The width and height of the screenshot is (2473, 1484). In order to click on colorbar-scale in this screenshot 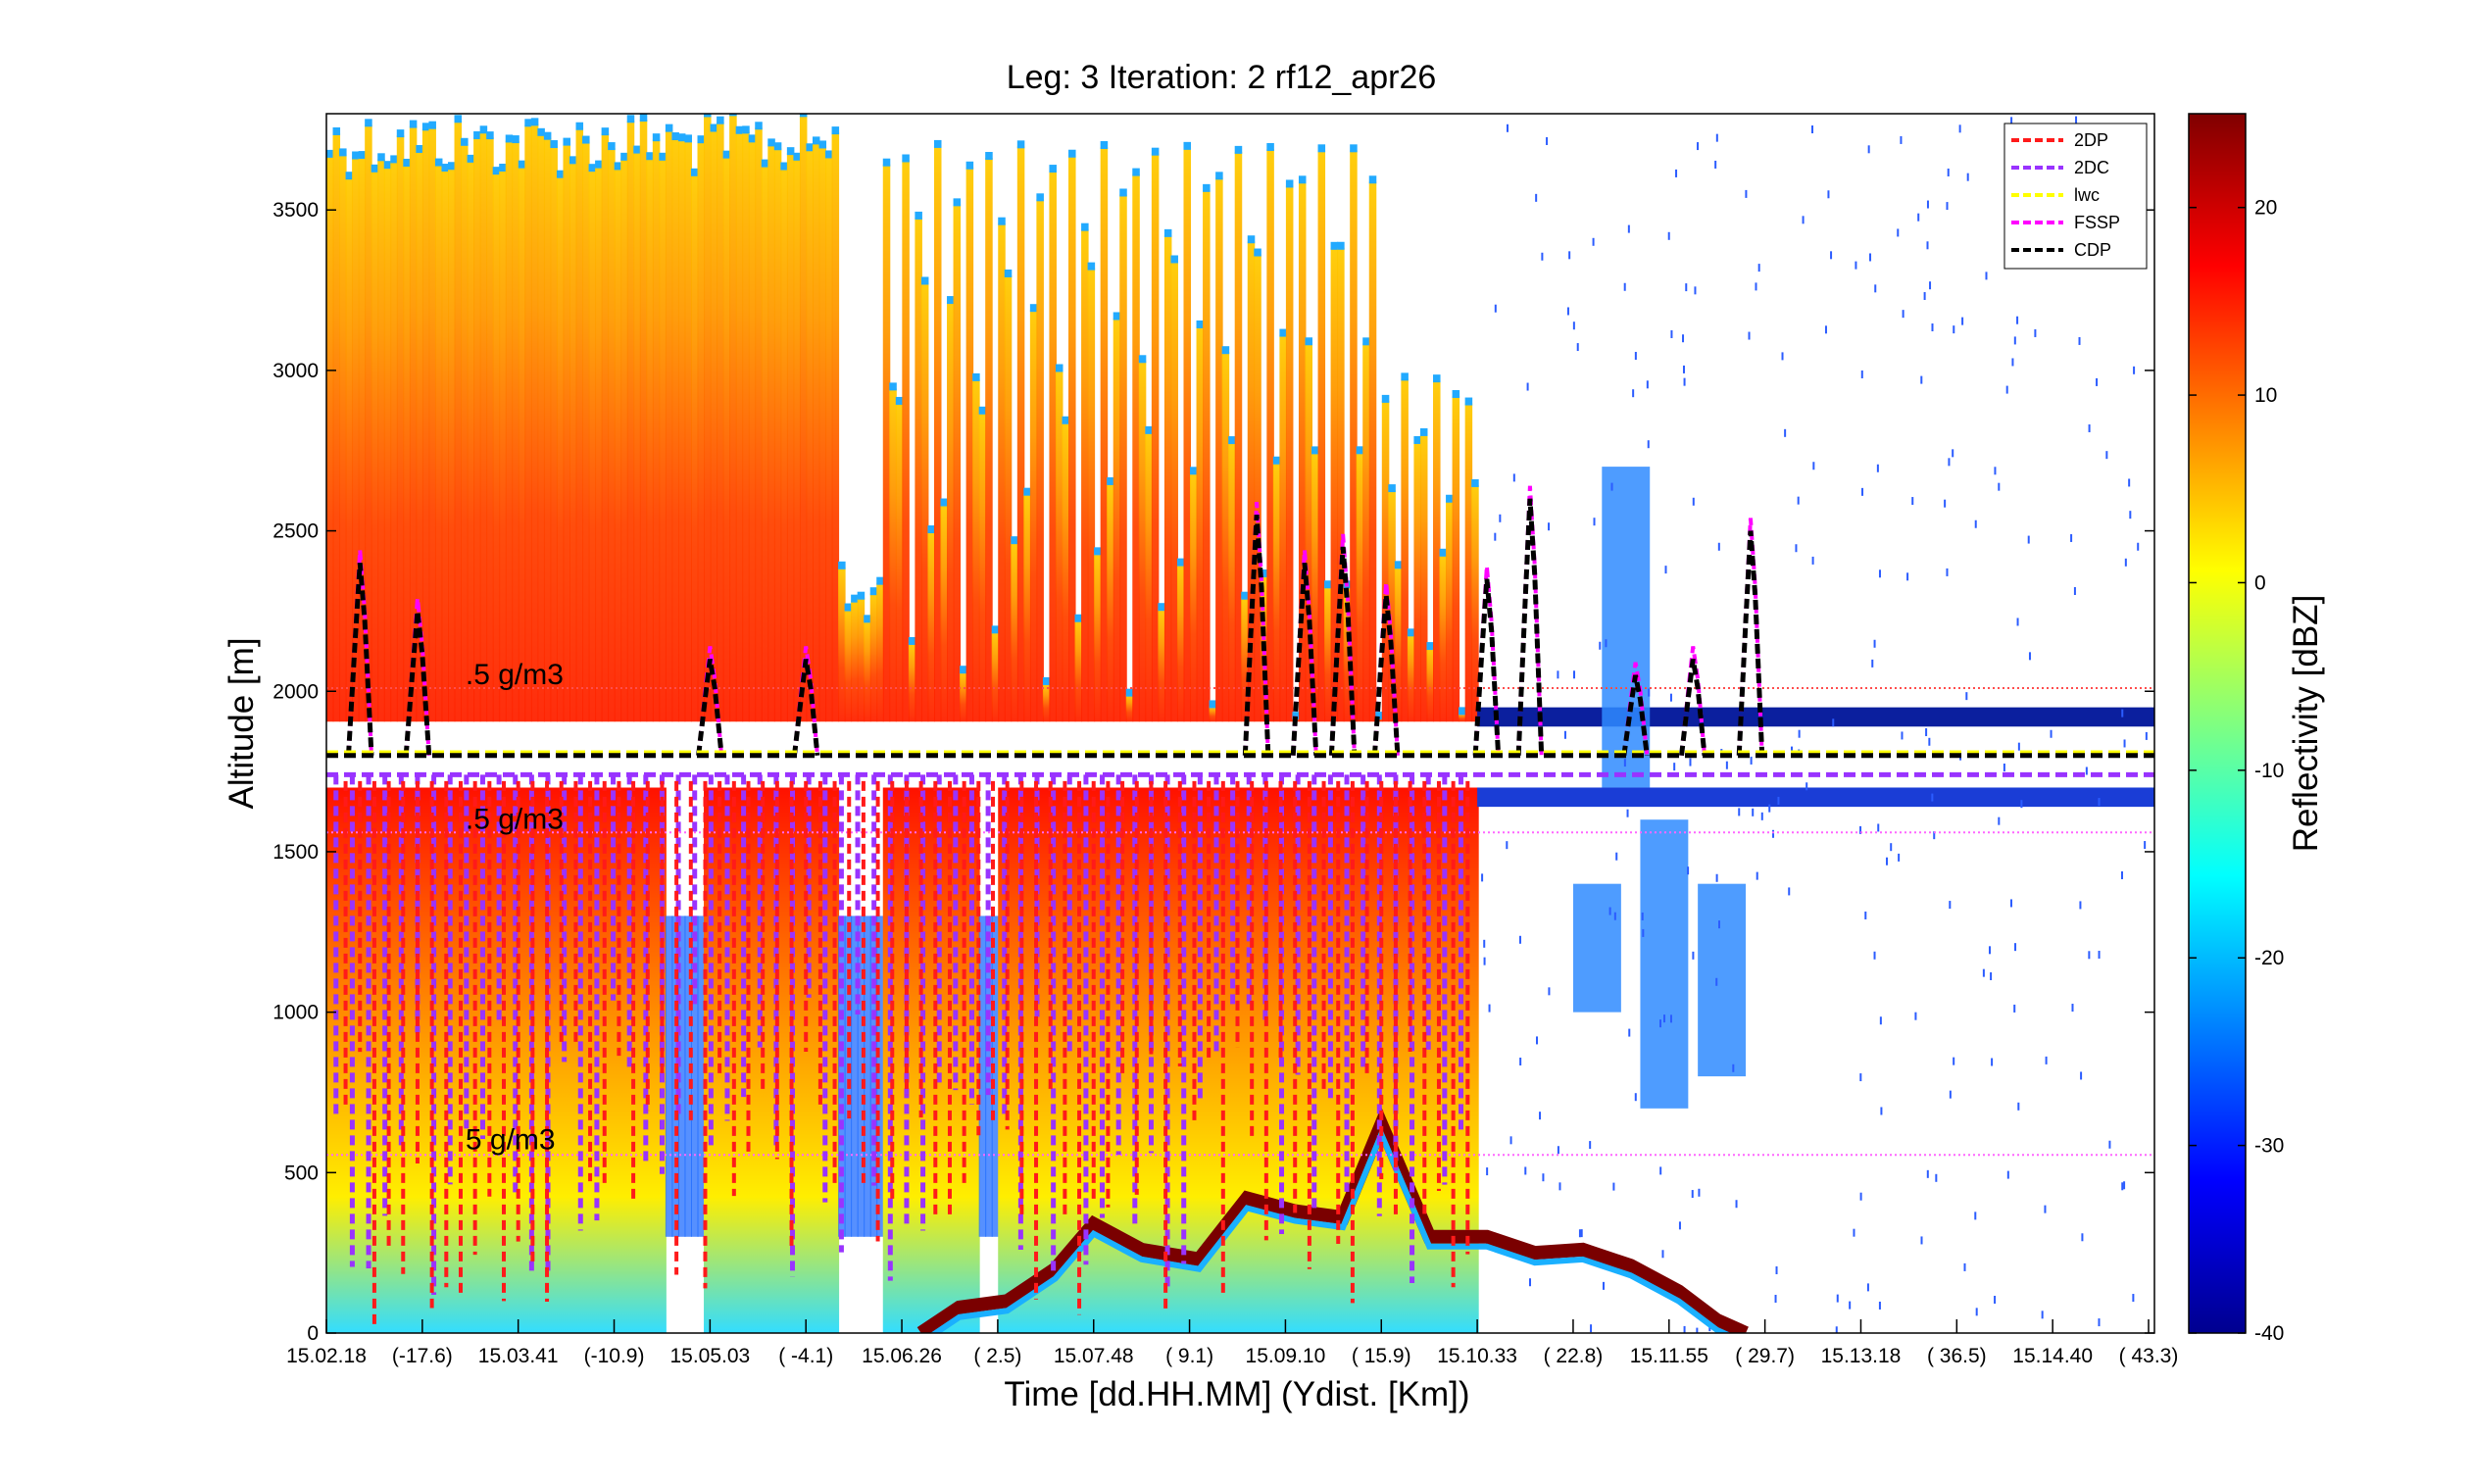, I will do `click(2217, 723)`.